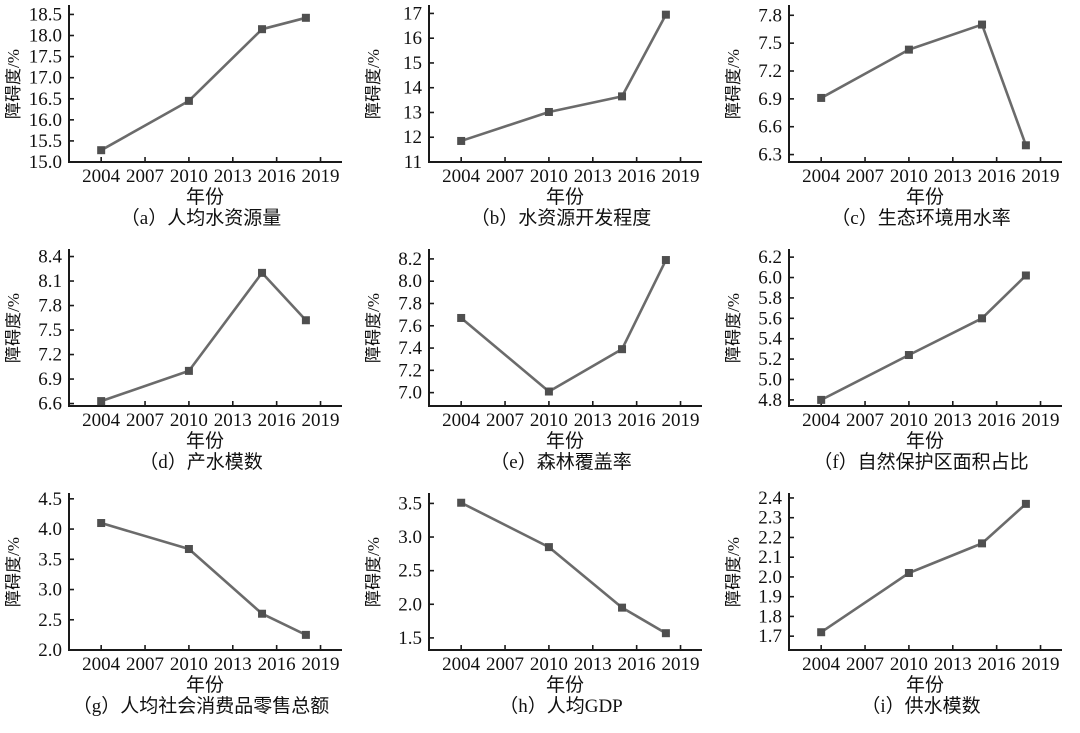 The image size is (1080, 733). I want to click on y-tick-label: 18.0, so click(45, 36).